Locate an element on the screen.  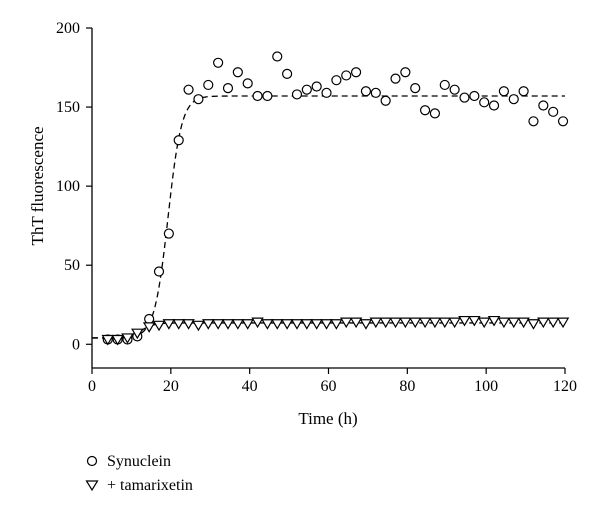
legend-item-tamarixetin: + tamarixetin is located at coordinates (139, 485).